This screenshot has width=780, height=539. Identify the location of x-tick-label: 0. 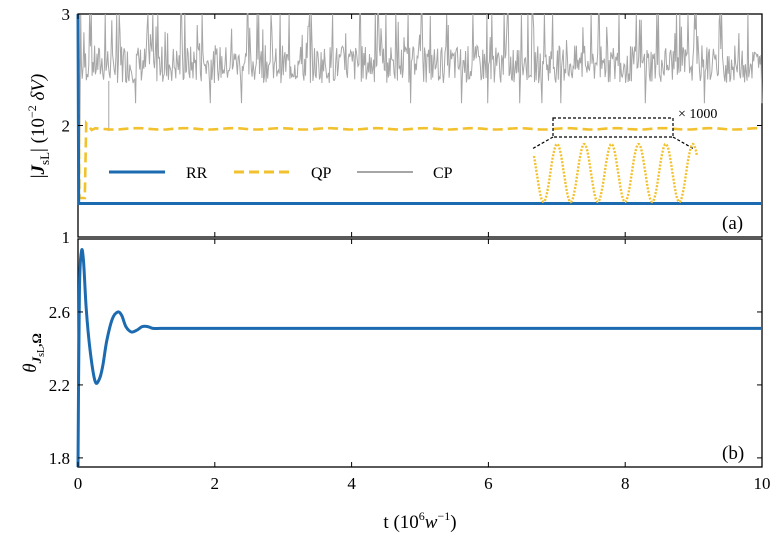
(78, 483).